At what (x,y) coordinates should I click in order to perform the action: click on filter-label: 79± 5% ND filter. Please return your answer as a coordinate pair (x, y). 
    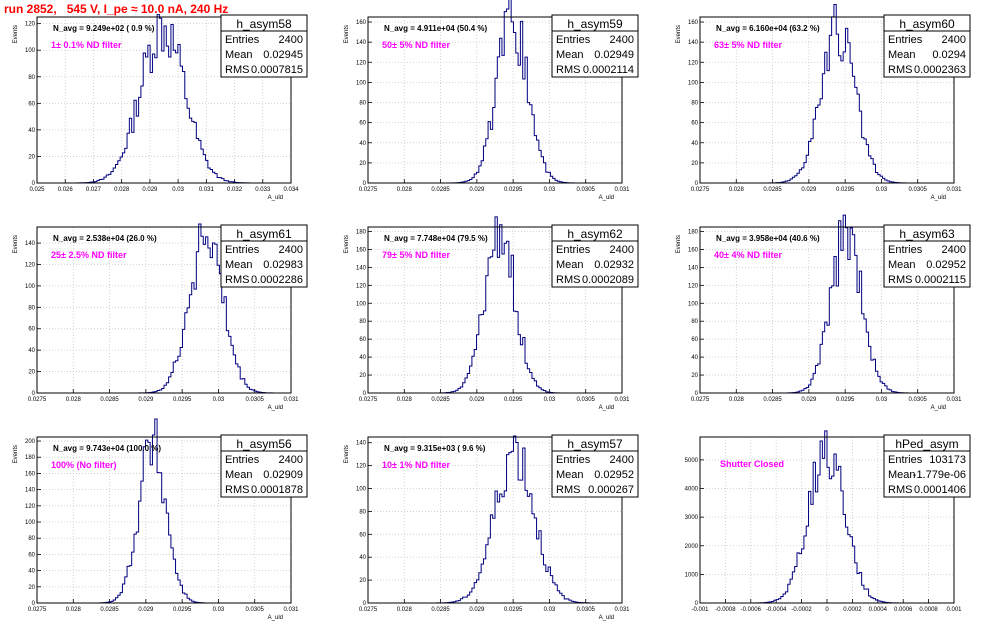
    Looking at the image, I should click on (416, 255).